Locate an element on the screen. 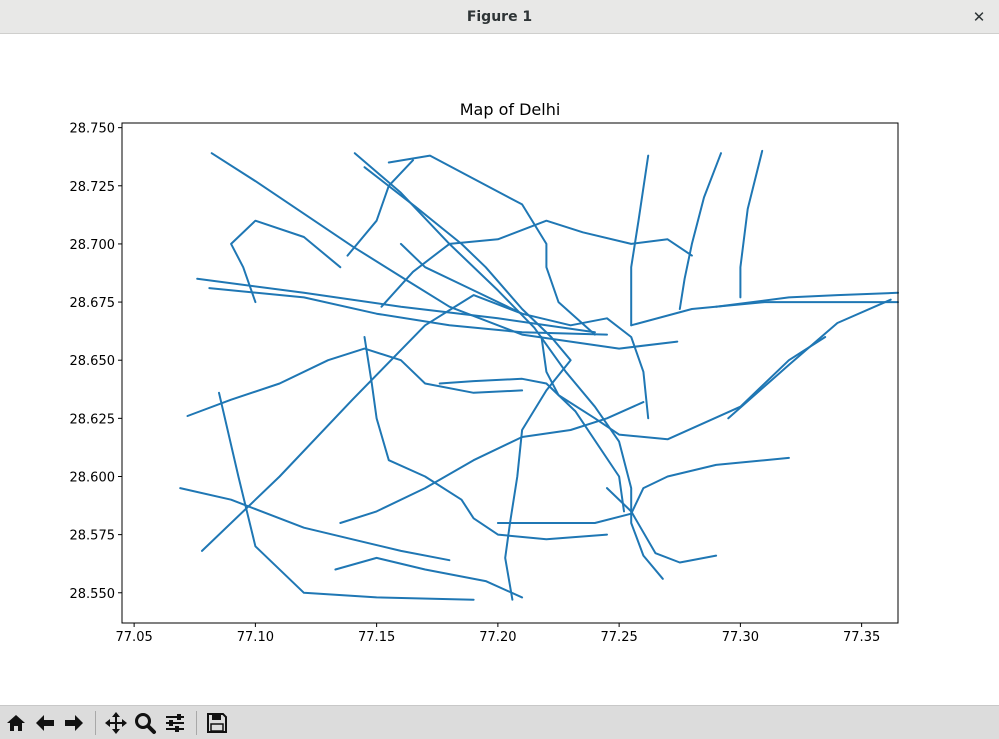  y-tick-label: 28.625 is located at coordinates (93, 419).